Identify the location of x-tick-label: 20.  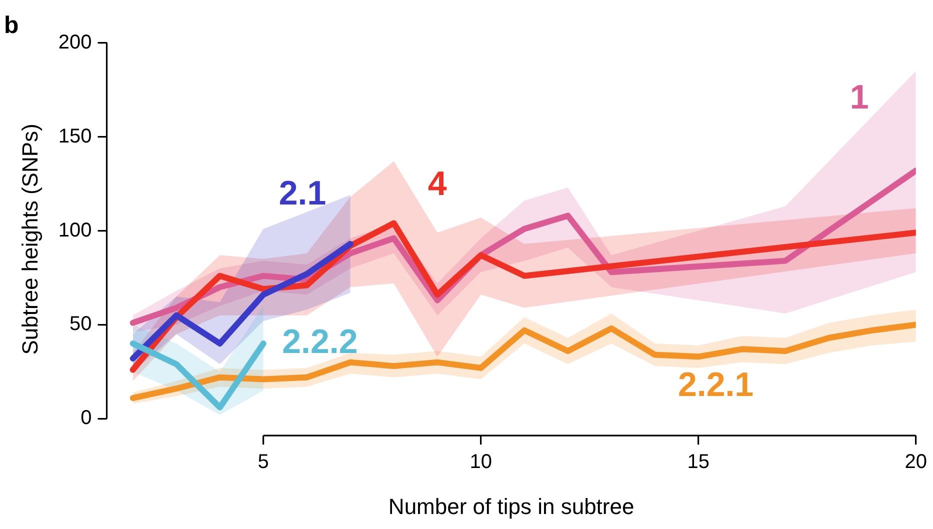
(915, 462).